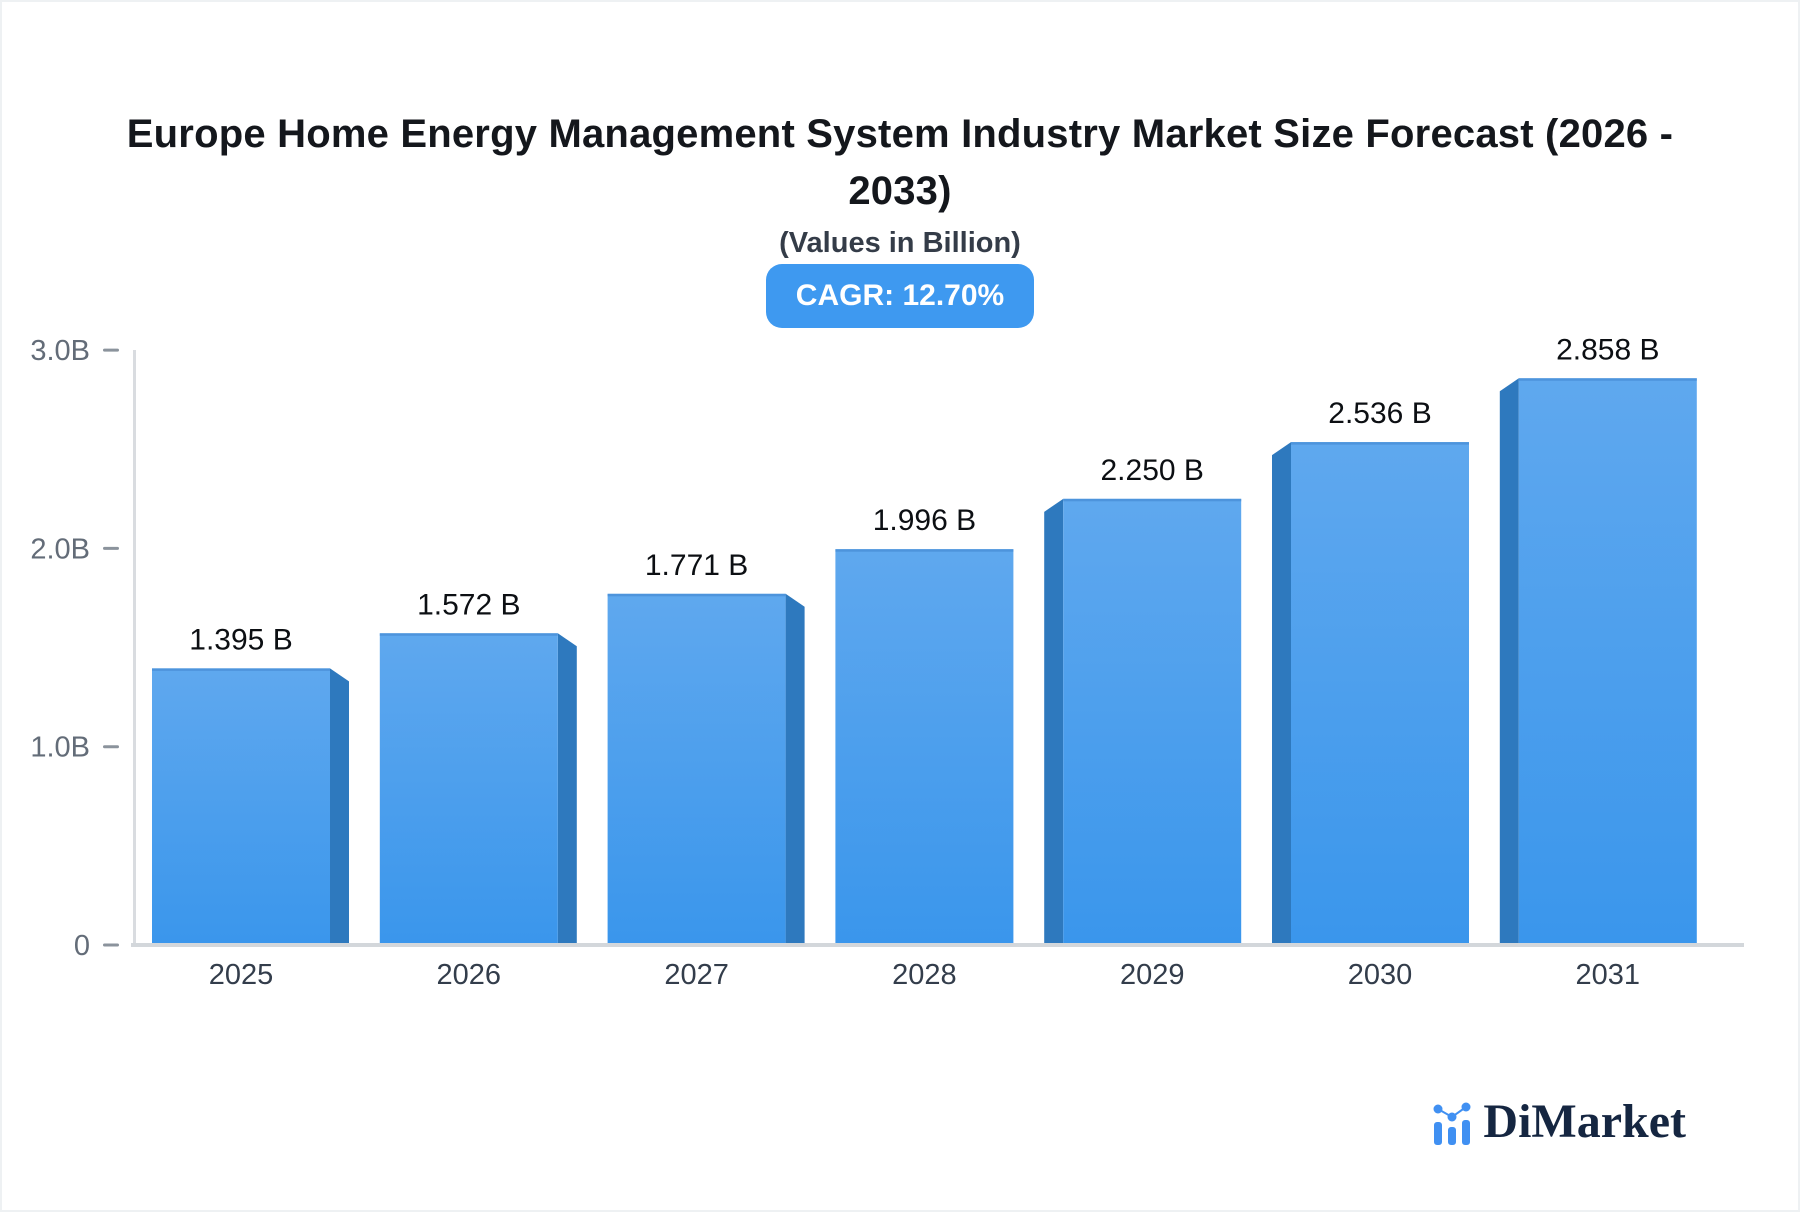 The width and height of the screenshot is (1800, 1212). Describe the element at coordinates (60, 748) in the screenshot. I see `y-axis-tick-label: 1.0B` at that location.